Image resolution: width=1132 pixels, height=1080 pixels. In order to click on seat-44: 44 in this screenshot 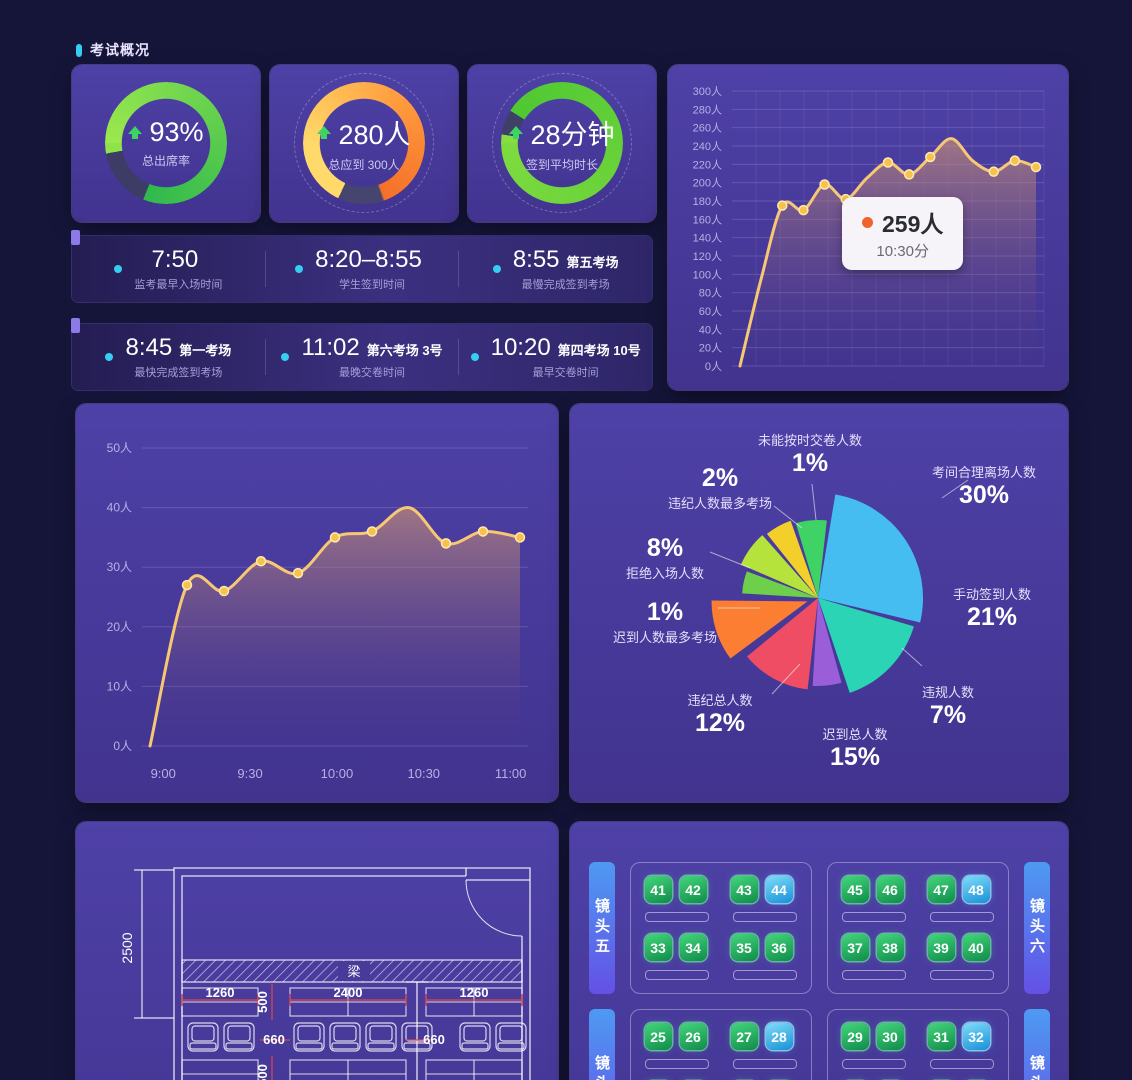, I will do `click(779, 889)`.